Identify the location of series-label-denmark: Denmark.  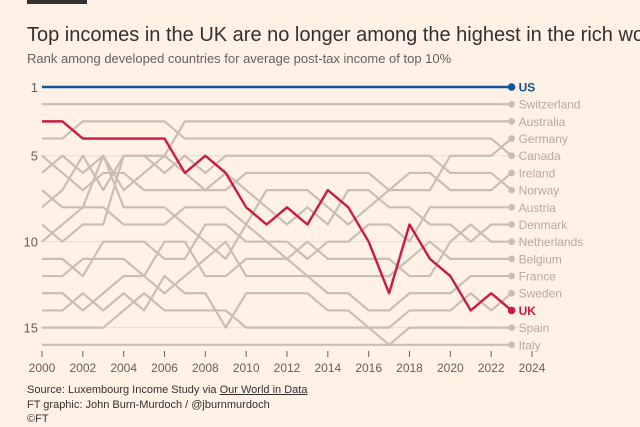
(544, 225).